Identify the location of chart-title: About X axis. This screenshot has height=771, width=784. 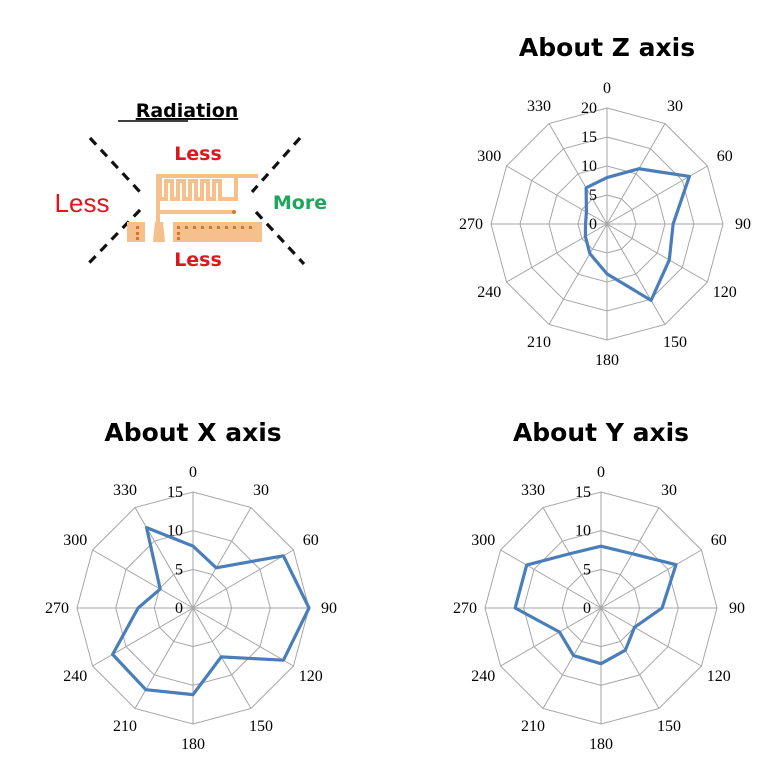
(192, 432).